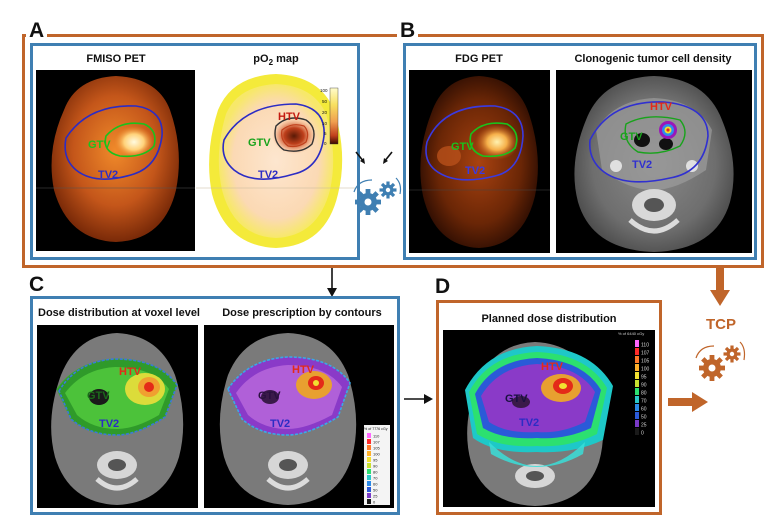  Describe the element at coordinates (259, 143) in the screenshot. I see `po2-gtv-label: GTV` at that location.